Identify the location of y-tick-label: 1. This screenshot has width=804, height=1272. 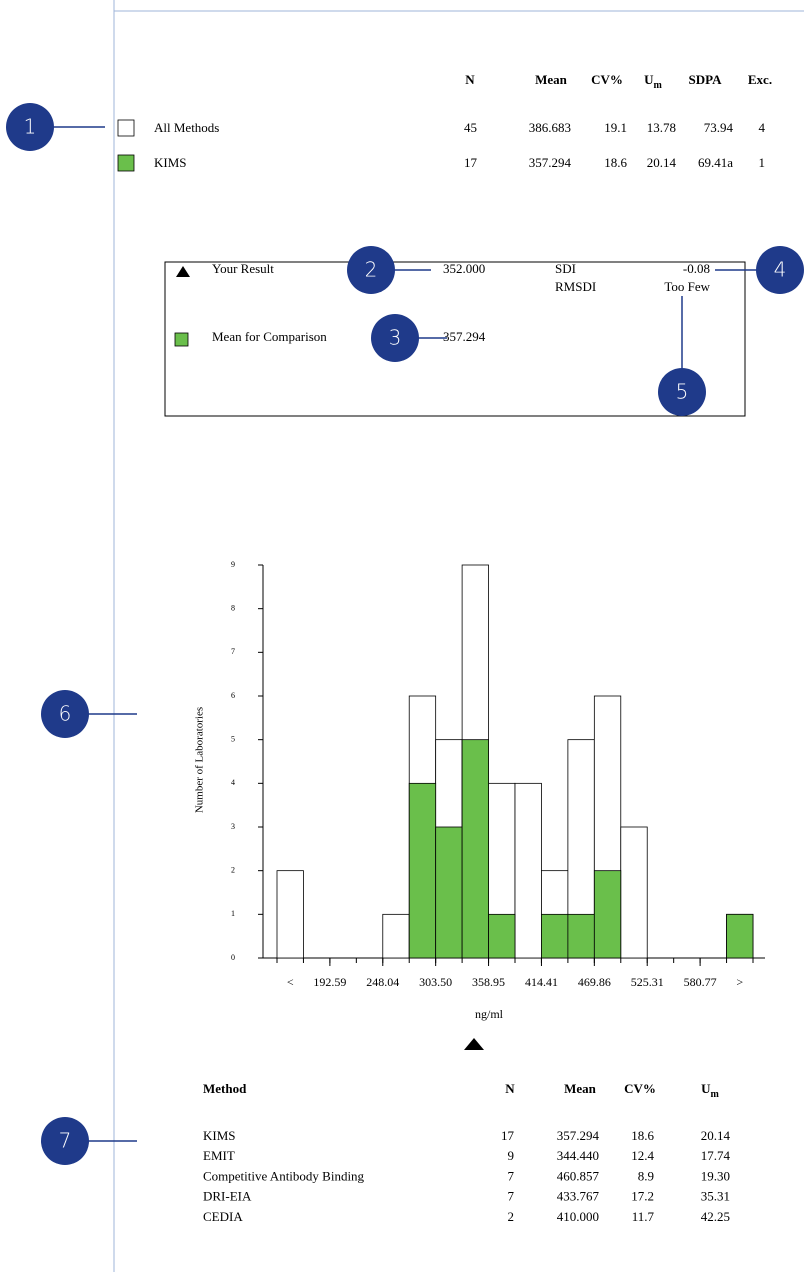
(233, 913).